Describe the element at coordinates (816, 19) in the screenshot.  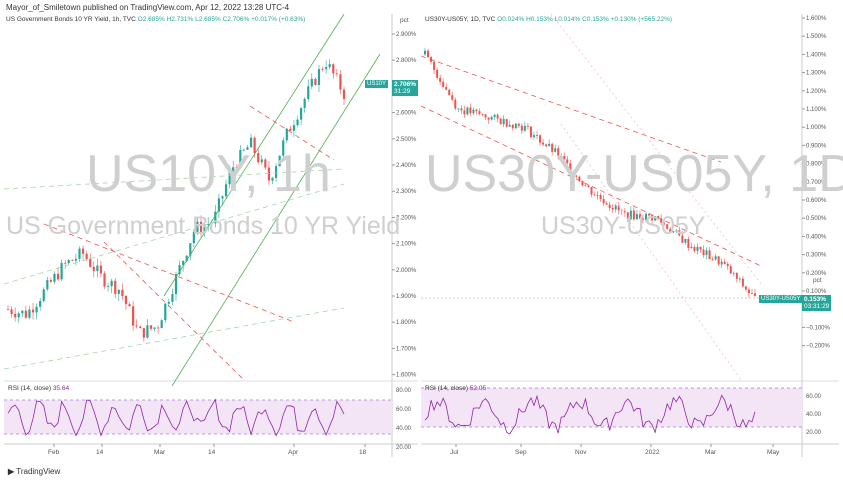
I see `right-y-tick-label: 1.600%` at that location.